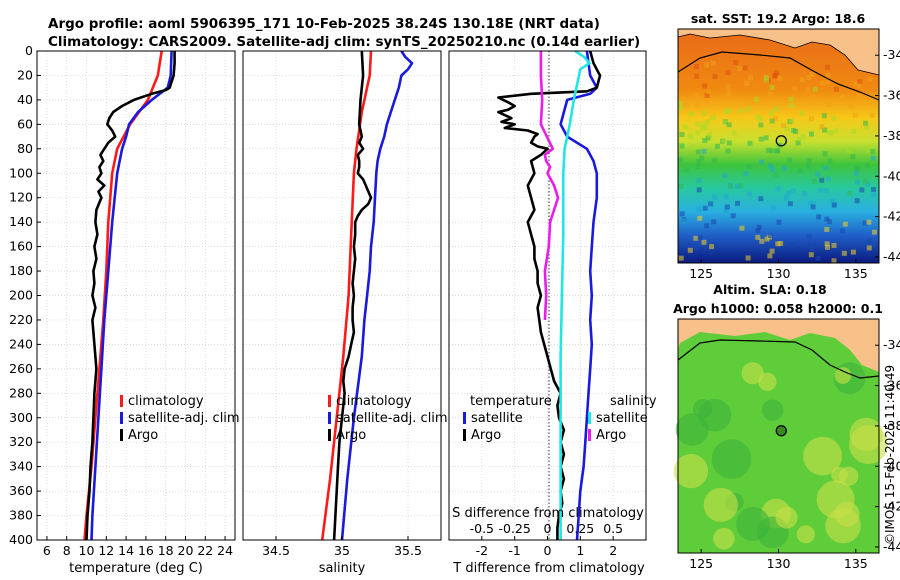 The height and width of the screenshot is (580, 900). What do you see at coordinates (891, 425) in the screenshot?
I see `lat-tick-label: -38` at bounding box center [891, 425].